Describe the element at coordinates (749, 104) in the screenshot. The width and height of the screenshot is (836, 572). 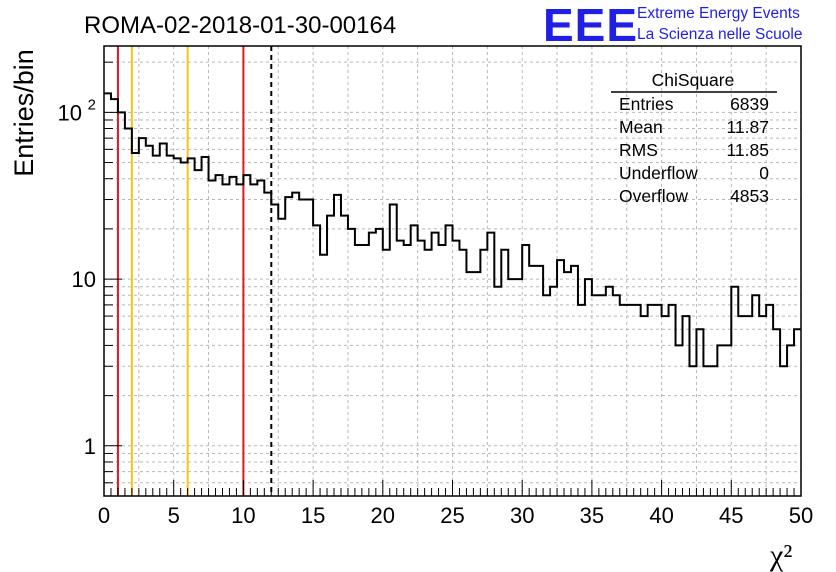
I see `stat-value-entries: 6839` at that location.